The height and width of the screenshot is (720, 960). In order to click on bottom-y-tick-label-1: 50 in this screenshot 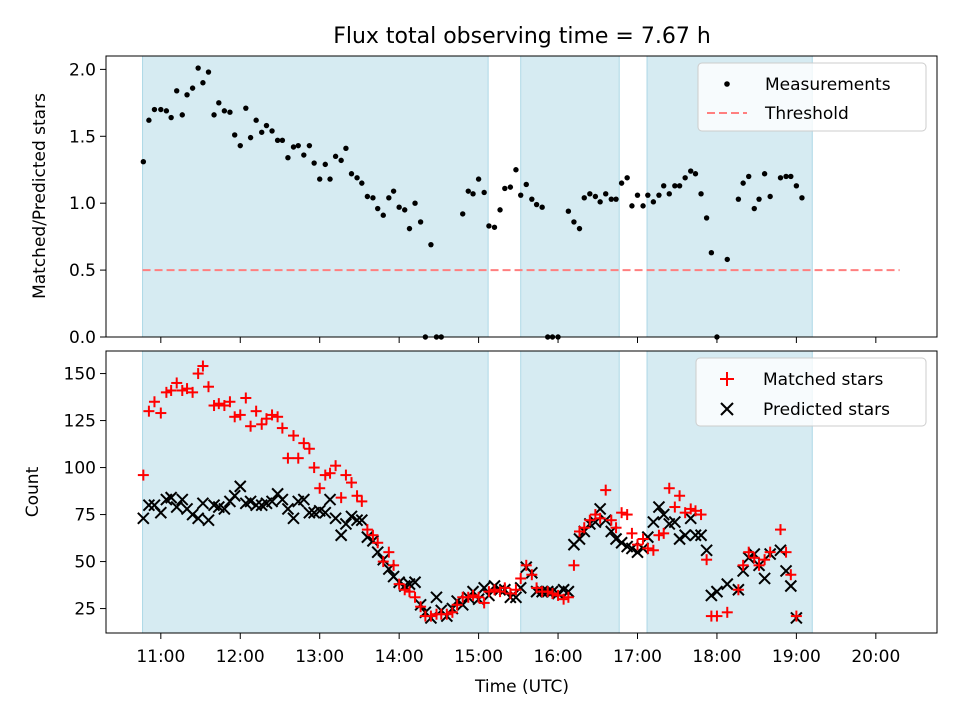, I will do `click(85, 563)`.